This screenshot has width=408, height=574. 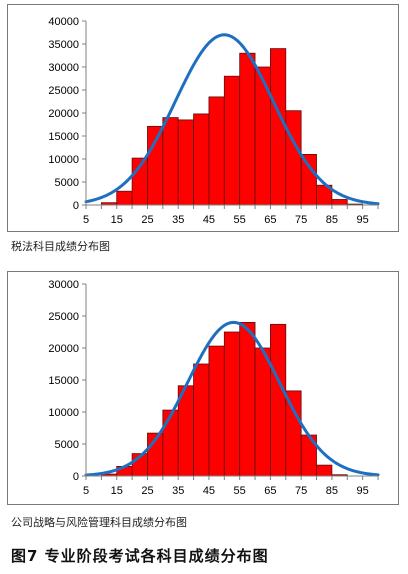 What do you see at coordinates (99, 522) in the screenshot?
I see `strategy-risk-chart-caption: 公司战略与风险管理科目成绩分布图` at bounding box center [99, 522].